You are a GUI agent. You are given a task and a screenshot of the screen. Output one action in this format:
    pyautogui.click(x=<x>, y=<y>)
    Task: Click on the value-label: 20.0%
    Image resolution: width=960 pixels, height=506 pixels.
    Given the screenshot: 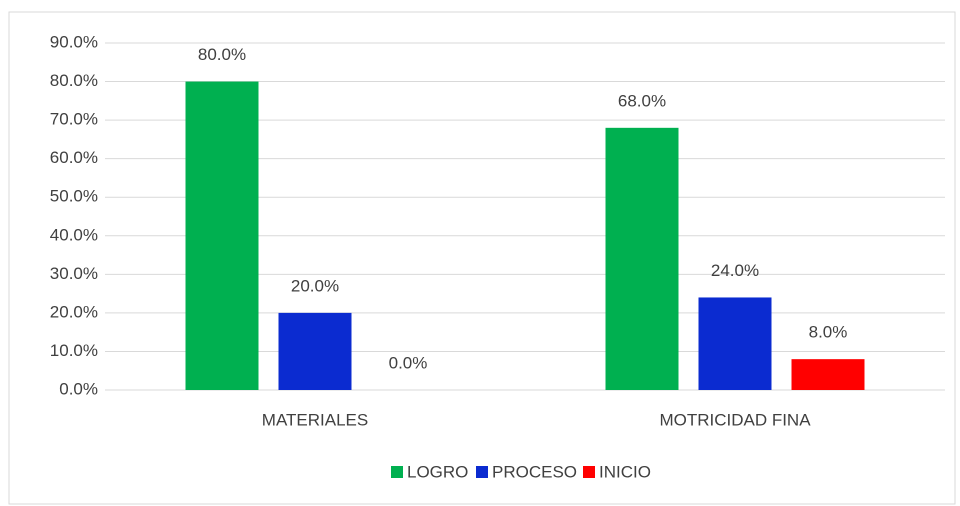 What is the action you would take?
    pyautogui.click(x=315, y=285)
    